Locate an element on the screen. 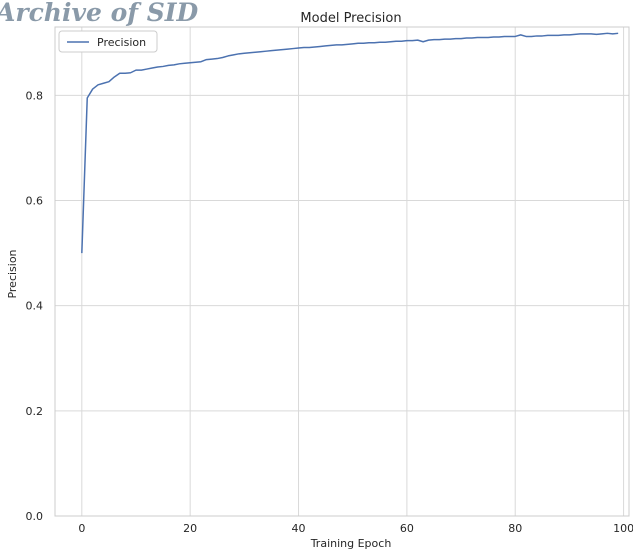  y-tick-label-0.2: 0.2 is located at coordinates (35, 411).